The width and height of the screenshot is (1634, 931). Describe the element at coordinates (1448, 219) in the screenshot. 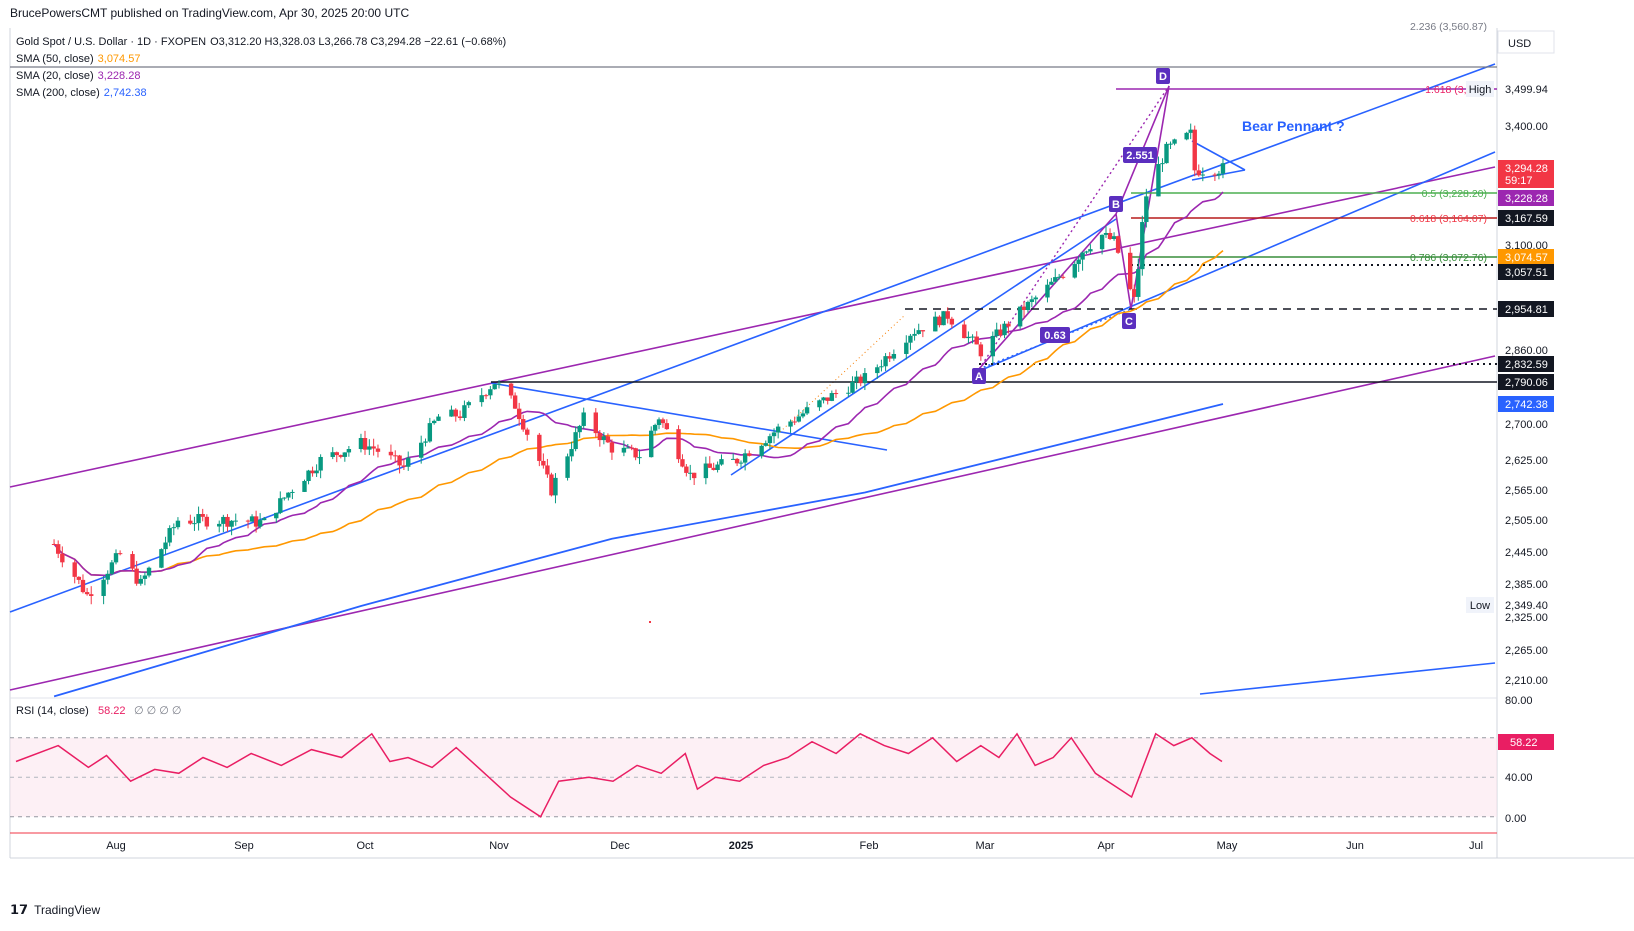

I see `fib-label: 0.618 (3,164.07)` at that location.